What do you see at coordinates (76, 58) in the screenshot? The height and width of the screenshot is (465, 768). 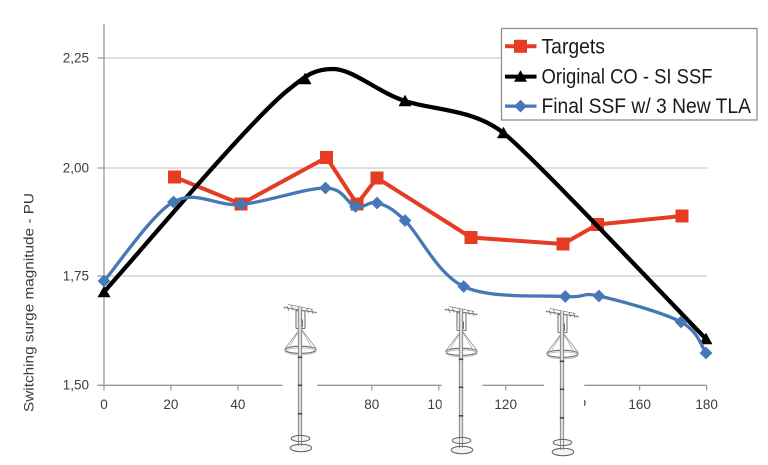 I see `svg-text: 2,25` at bounding box center [76, 58].